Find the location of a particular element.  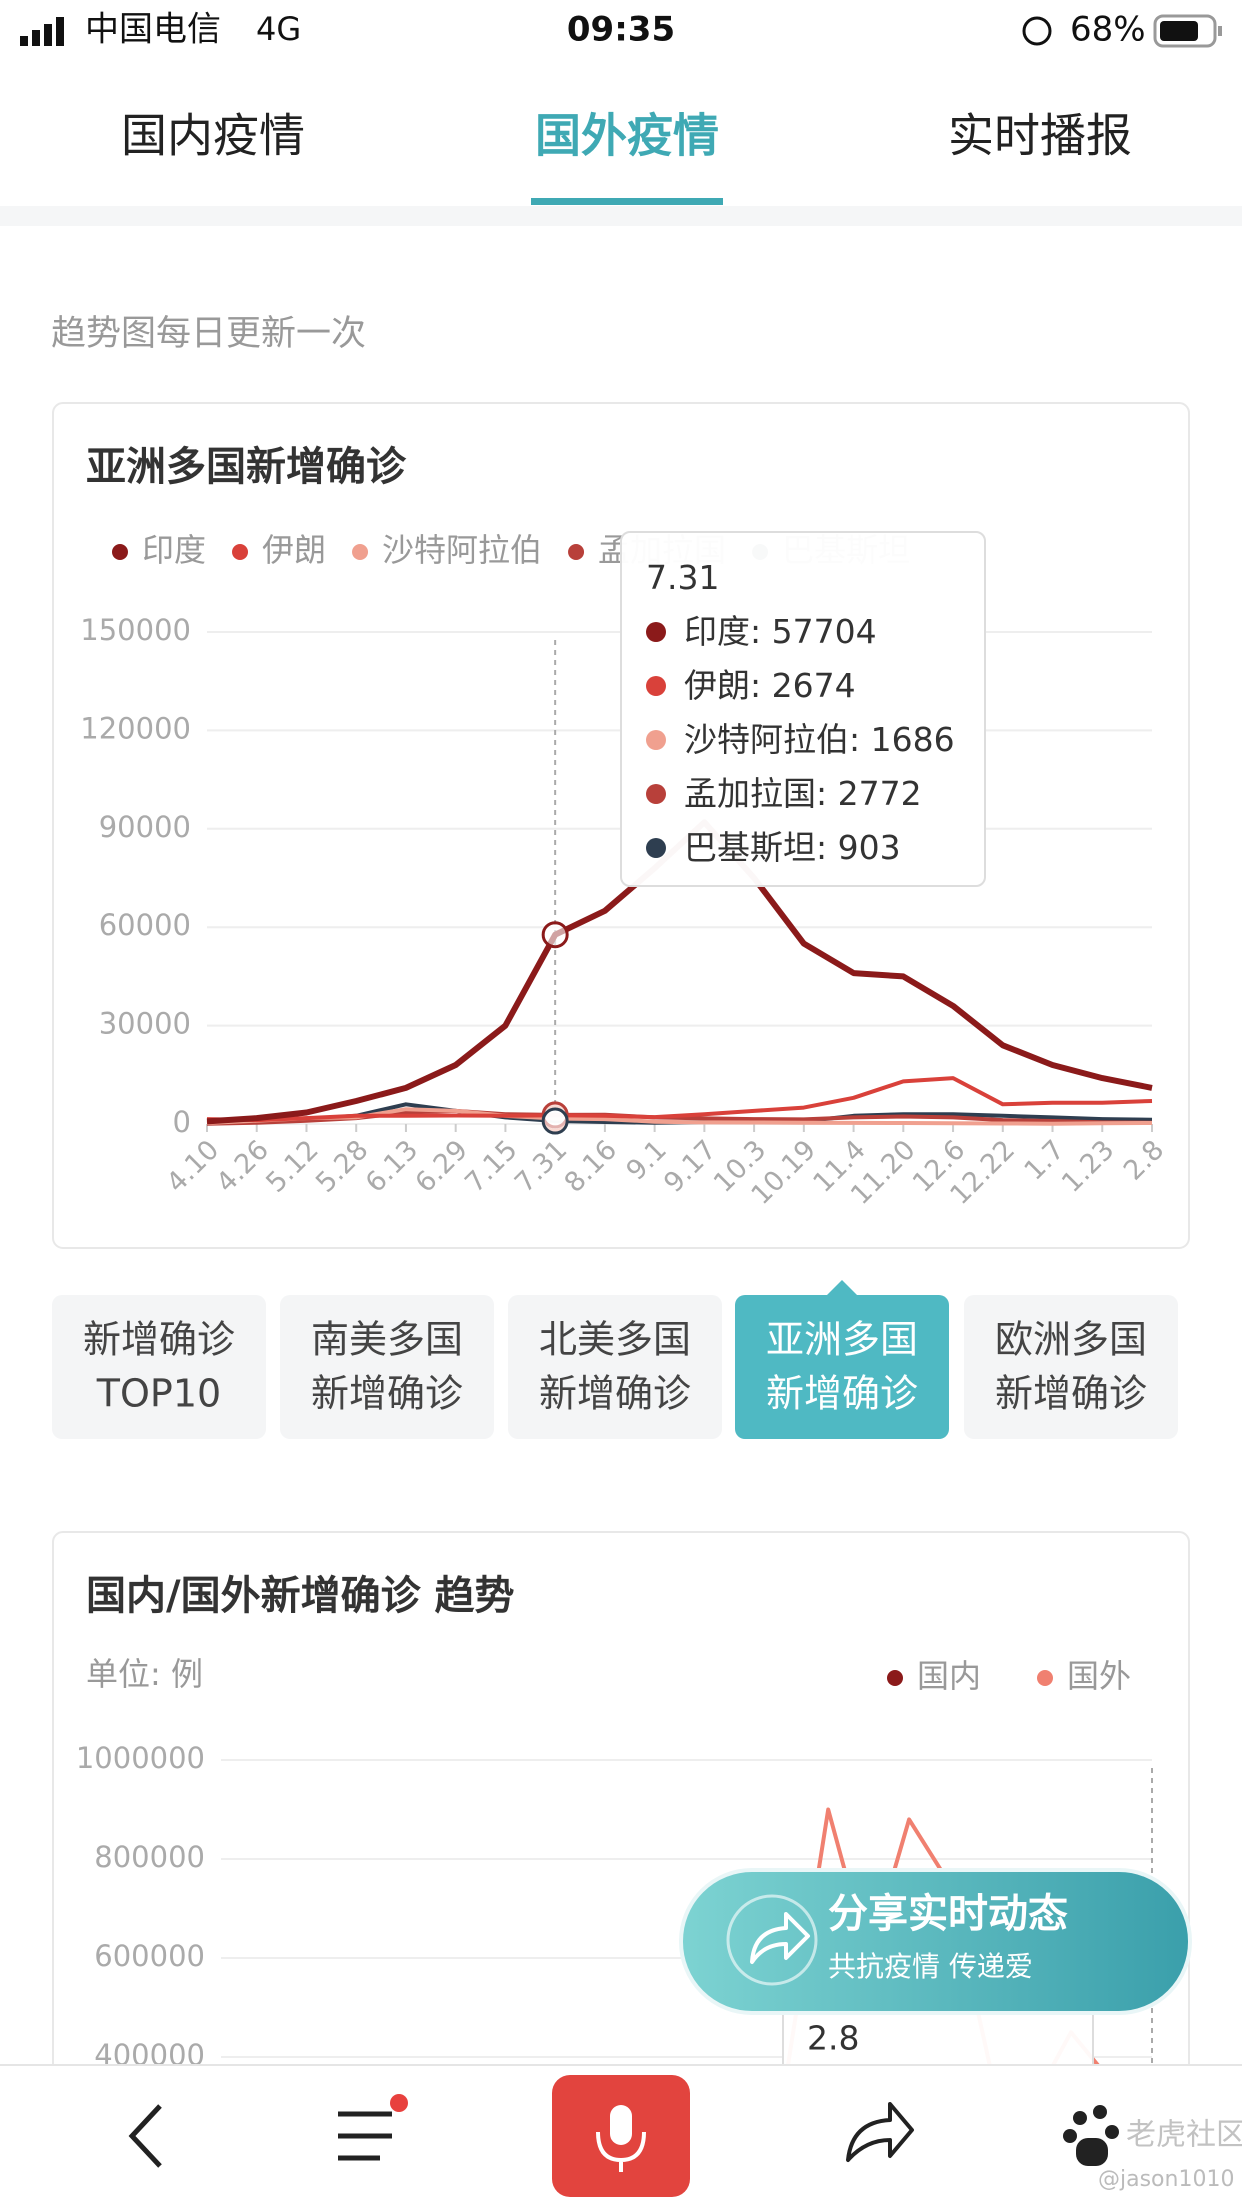

button-label: 南美多国 is located at coordinates (387, 1340).